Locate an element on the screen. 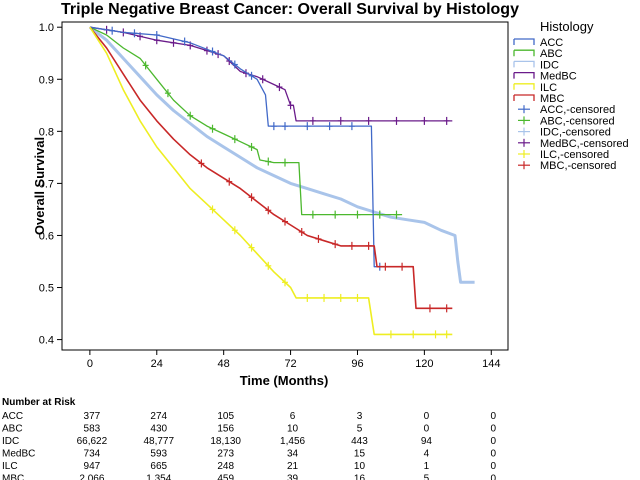  x-tick-label-48: 48 is located at coordinates (224, 364).